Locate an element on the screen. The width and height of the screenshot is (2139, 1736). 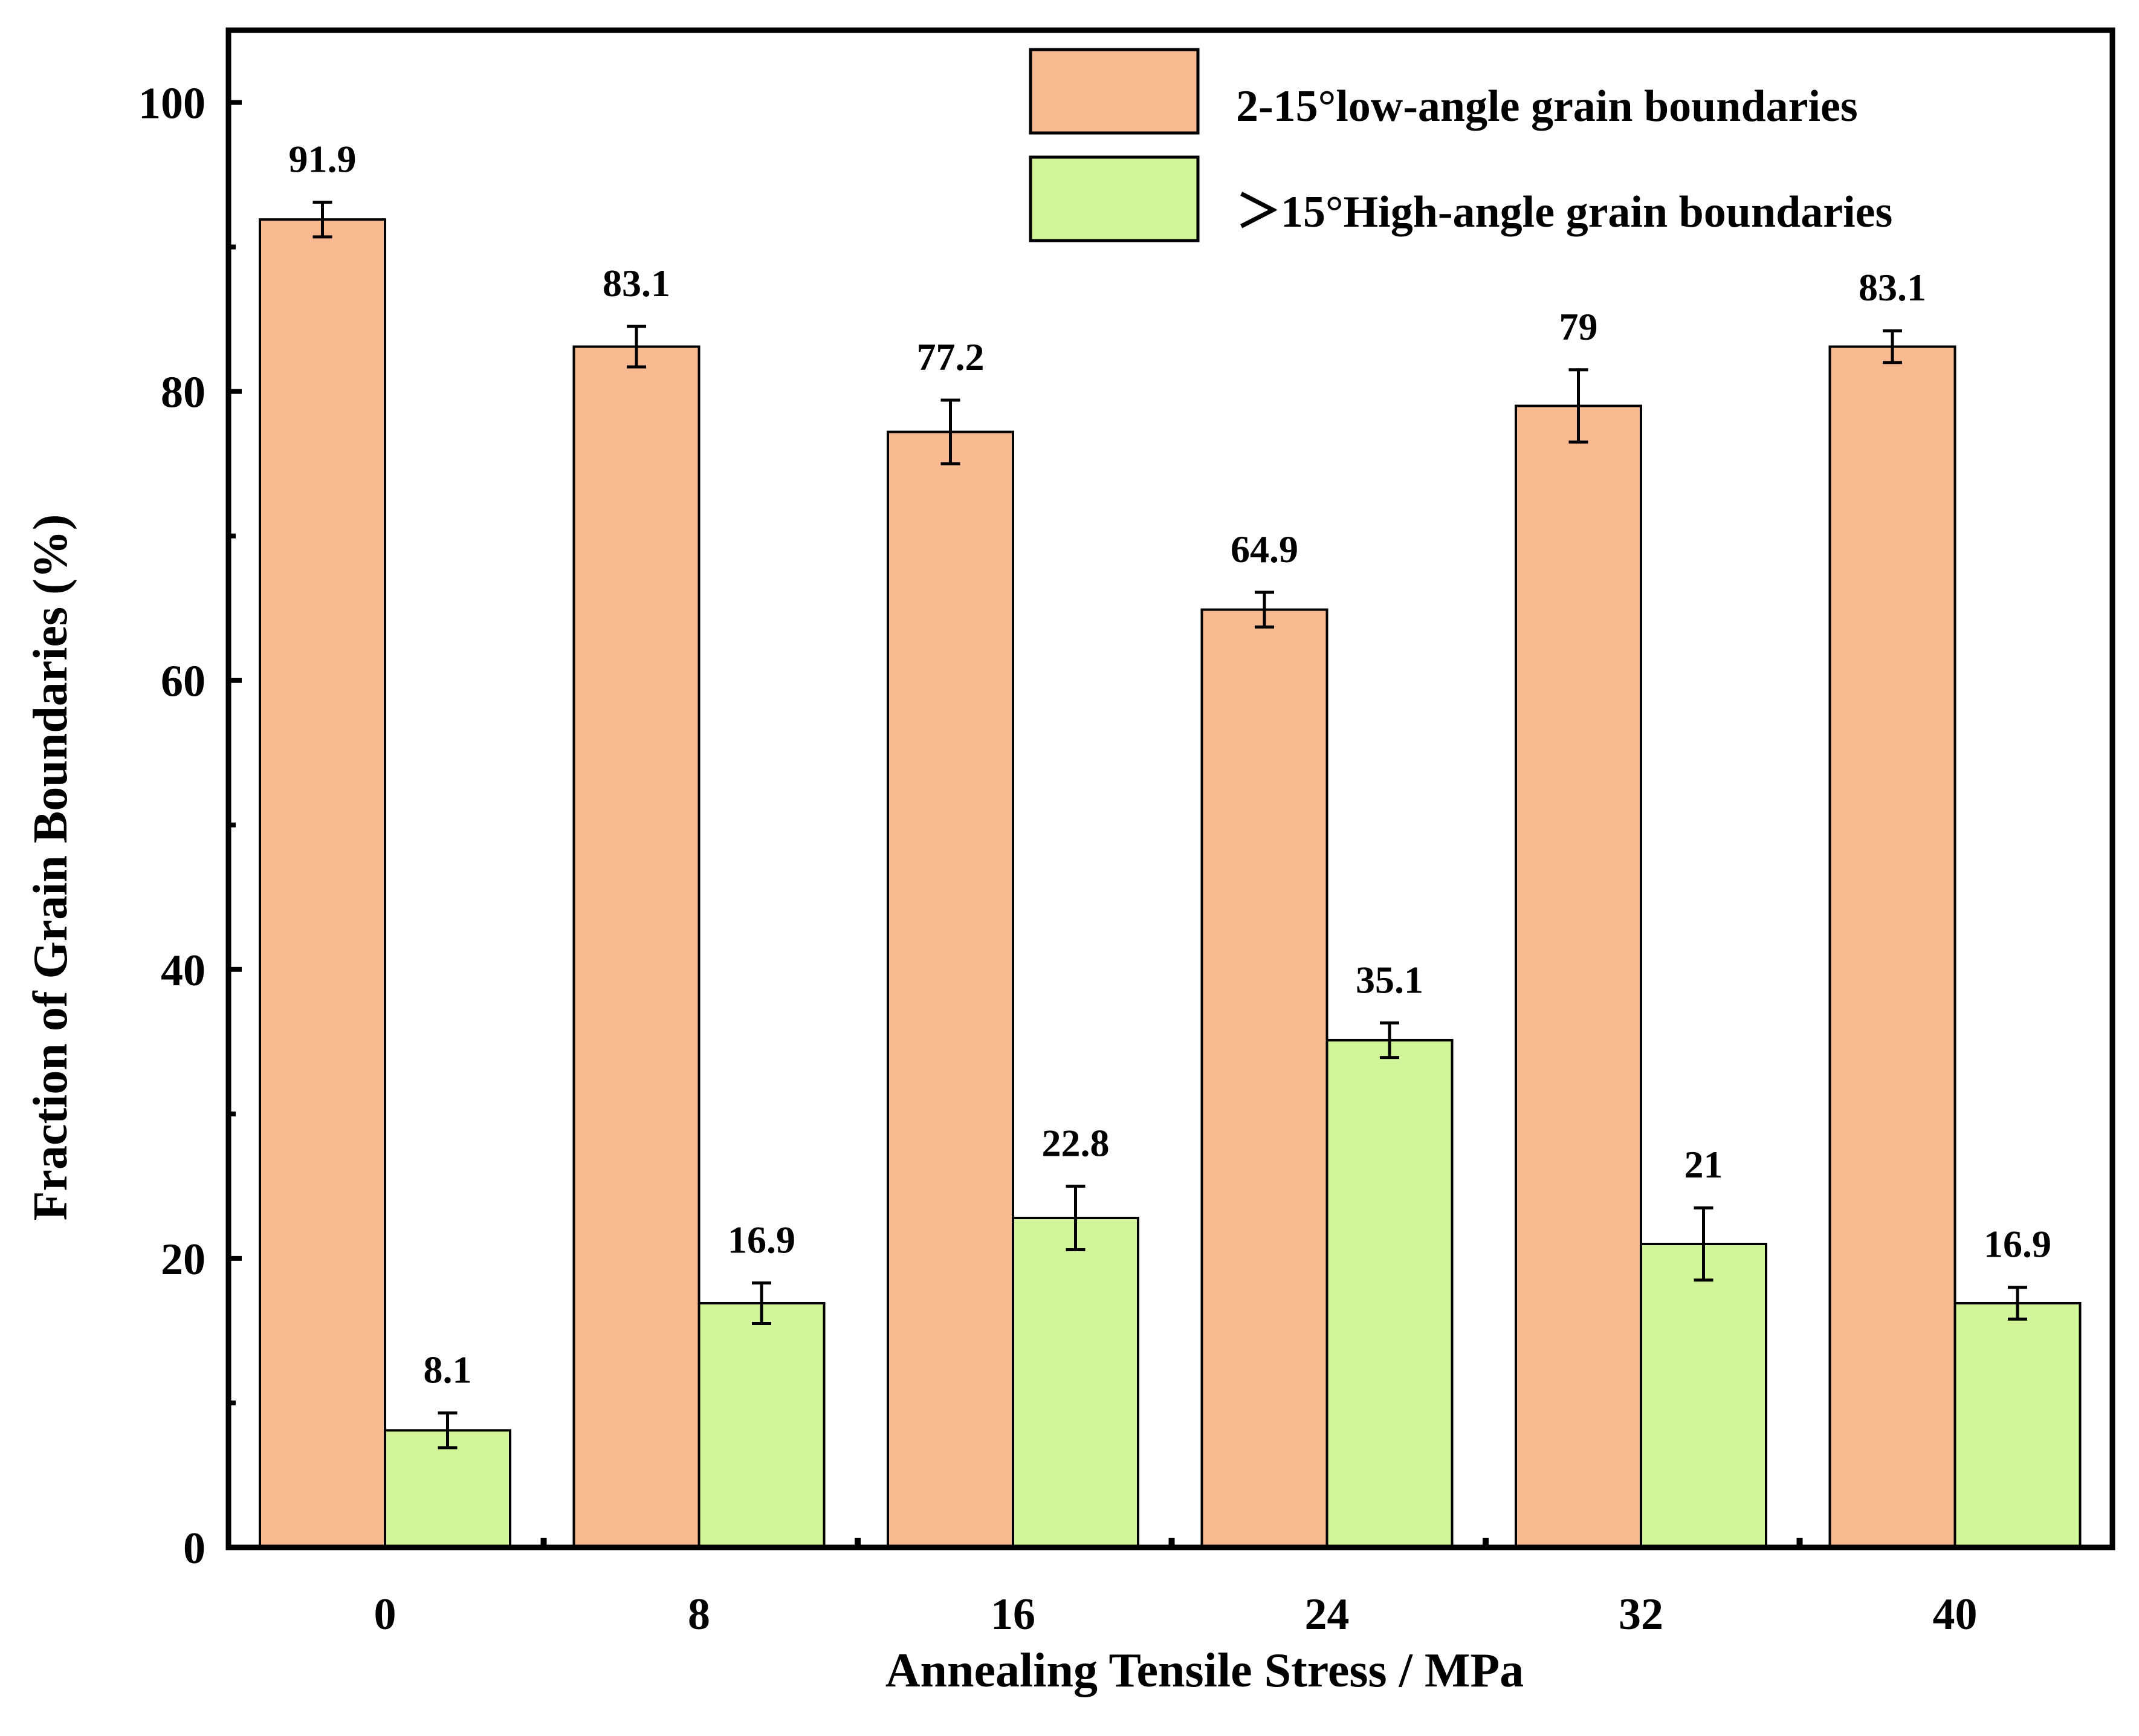
data-label-1-16: 22.8 is located at coordinates (1076, 1142).